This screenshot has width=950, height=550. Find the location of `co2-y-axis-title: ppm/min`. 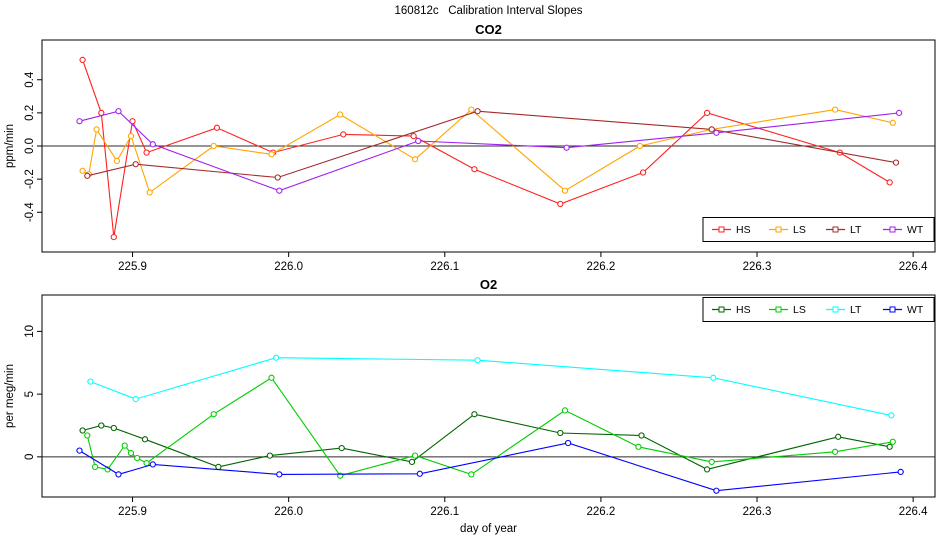

co2-y-axis-title: ppm/min is located at coordinates (10, 146).